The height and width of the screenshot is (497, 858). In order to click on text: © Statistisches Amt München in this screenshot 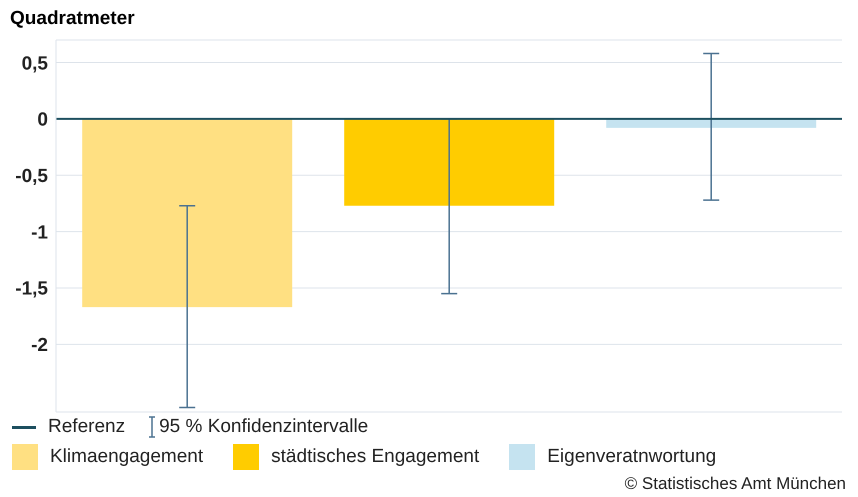, I will do `click(735, 484)`.